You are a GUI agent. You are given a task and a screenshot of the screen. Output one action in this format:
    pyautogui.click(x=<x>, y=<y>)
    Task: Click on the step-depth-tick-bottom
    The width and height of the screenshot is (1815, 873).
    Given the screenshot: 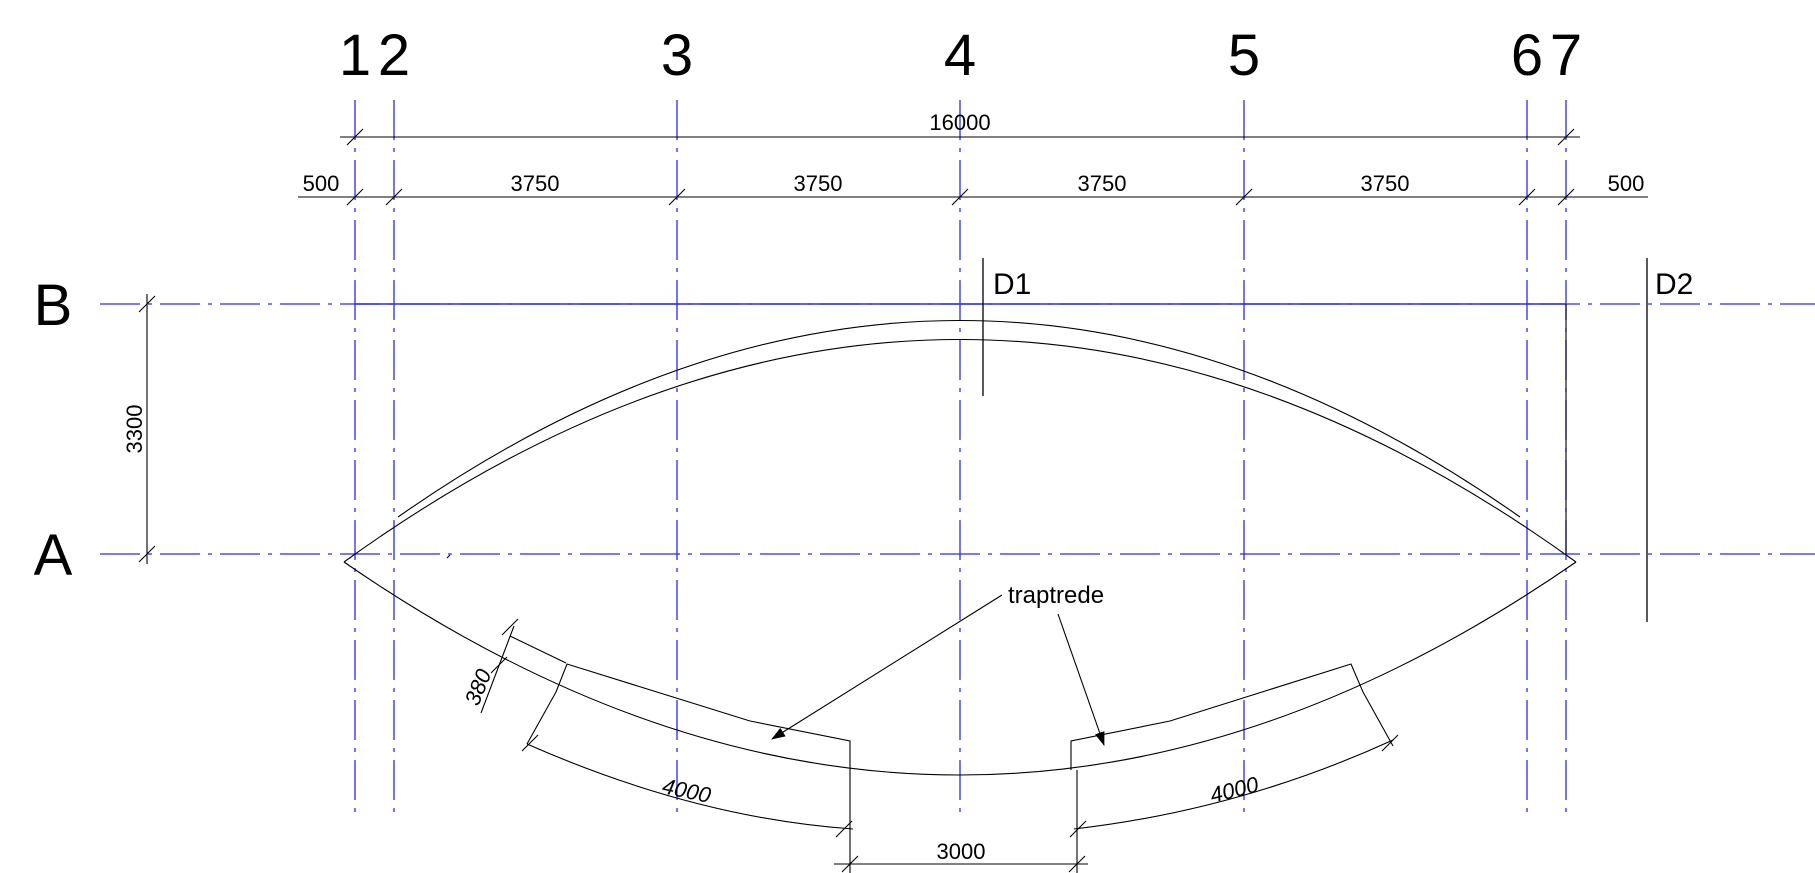 What is the action you would take?
    pyautogui.click(x=499, y=665)
    